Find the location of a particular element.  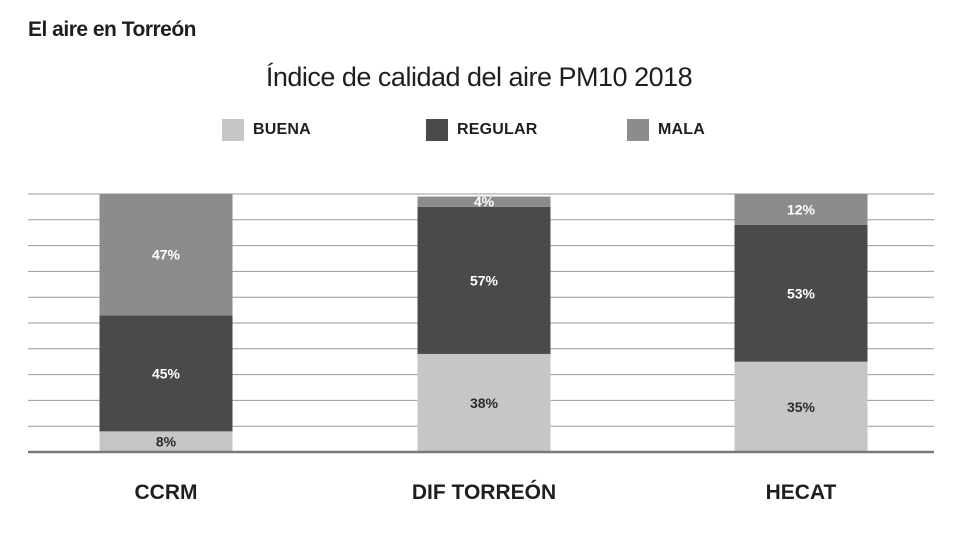

data-label: 57% is located at coordinates (484, 280).